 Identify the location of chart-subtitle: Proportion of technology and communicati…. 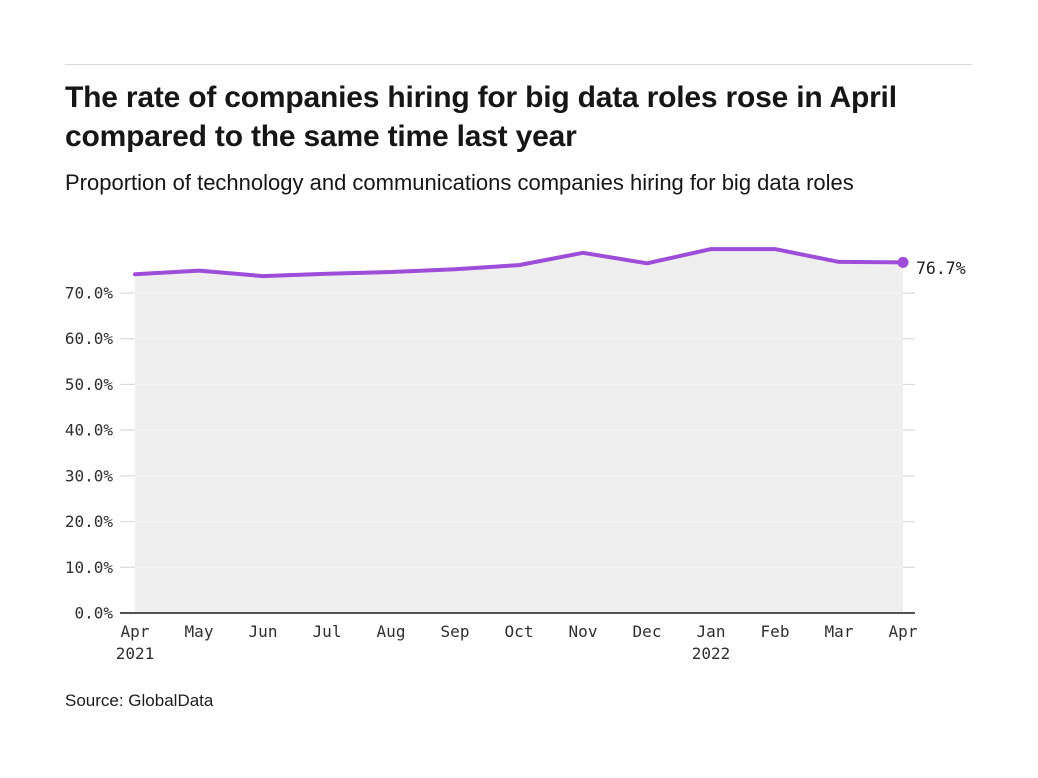
(459, 182).